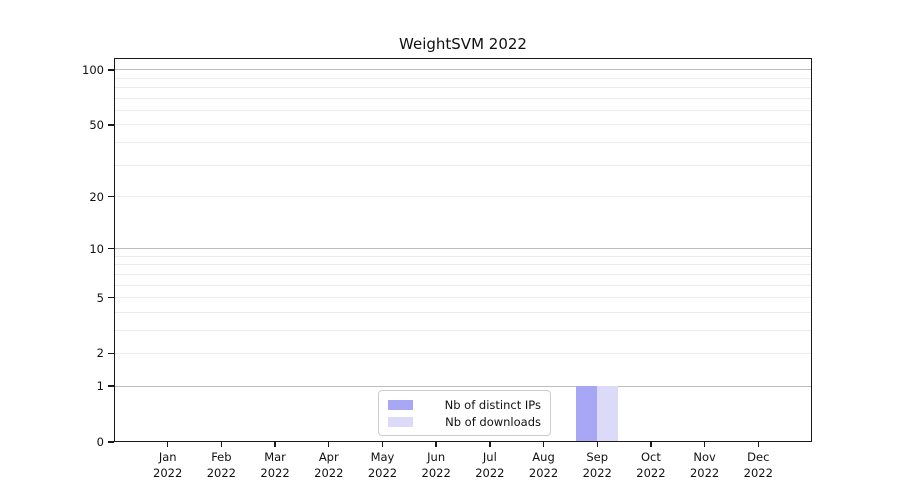  I want to click on legend-label: Nb of downloads, so click(493, 422).